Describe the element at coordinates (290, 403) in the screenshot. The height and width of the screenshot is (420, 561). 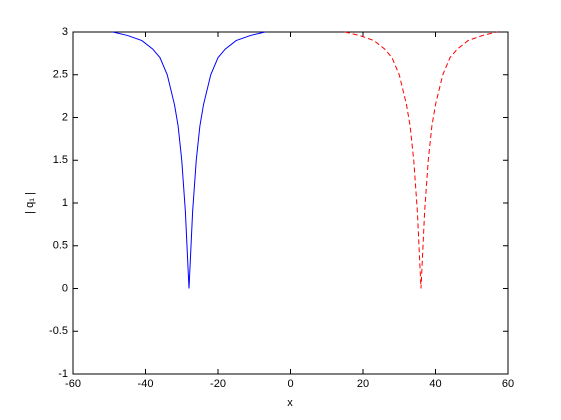
I see `x-axis-label: x` at that location.